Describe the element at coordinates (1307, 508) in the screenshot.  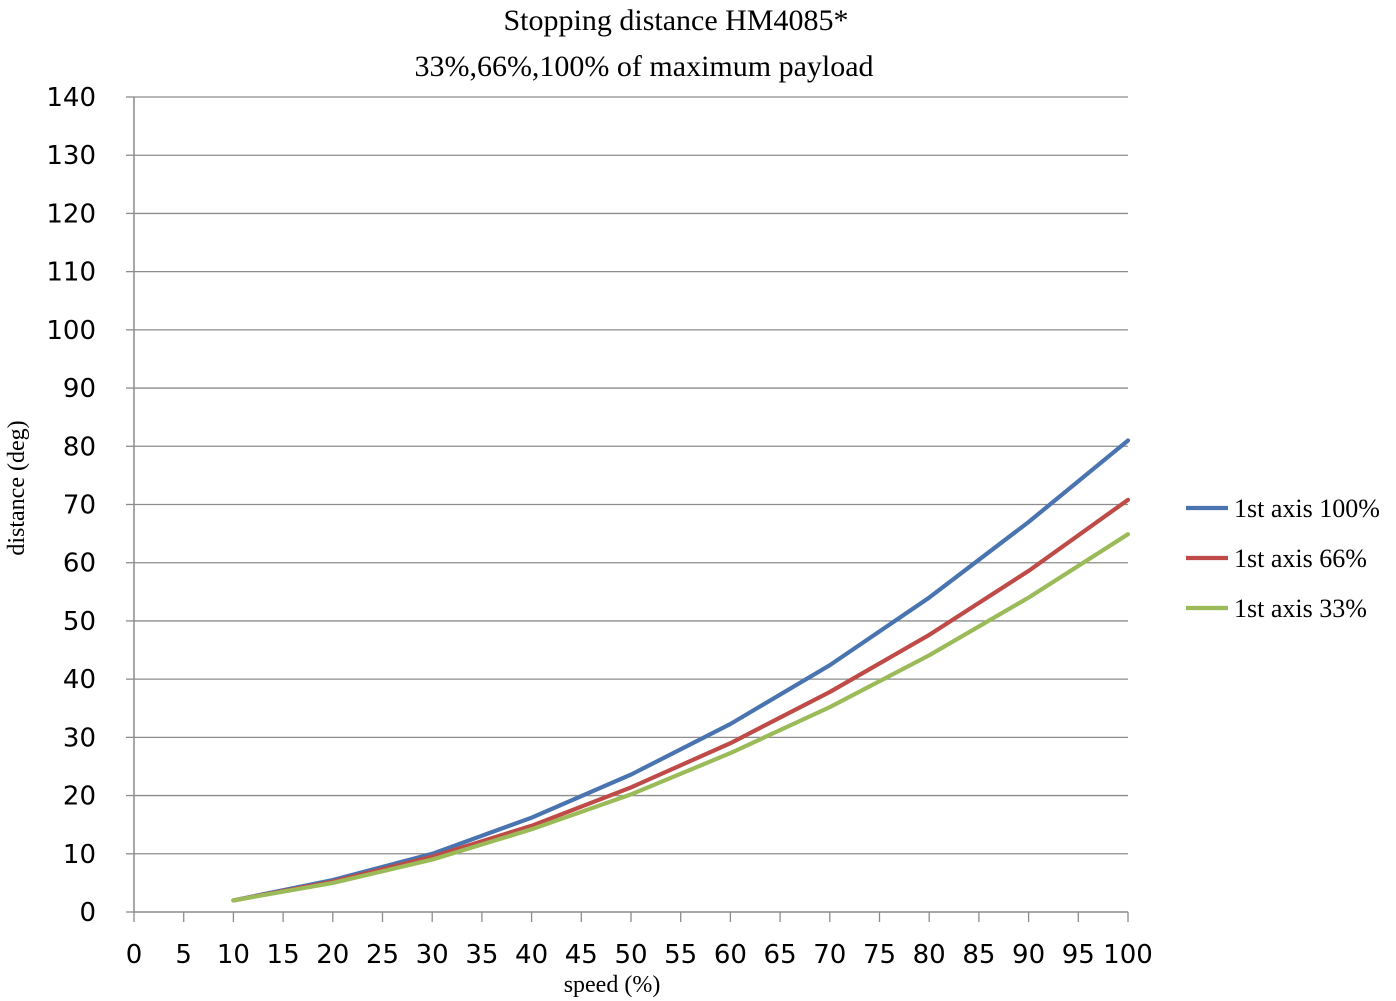
I see `legend-label: 1st axis 100%` at that location.